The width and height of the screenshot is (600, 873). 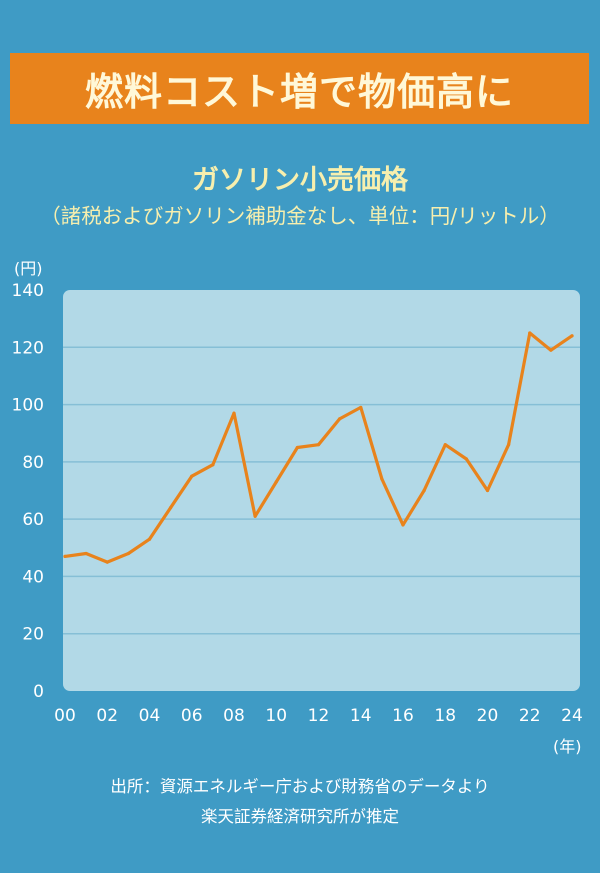 I want to click on y-tick-label: 20, so click(x=33, y=635).